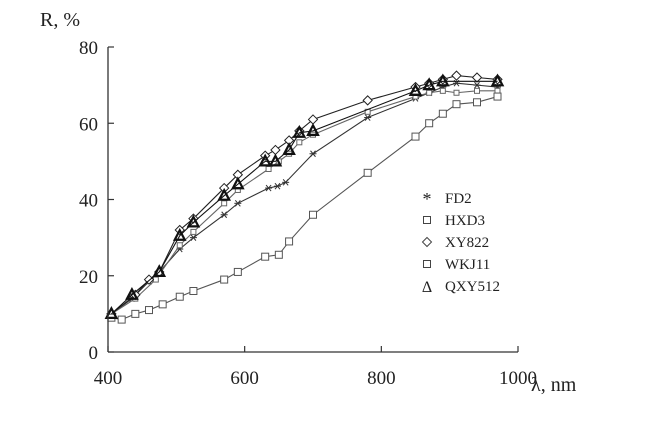  I want to click on y-tick-label: 80, so click(88, 48).